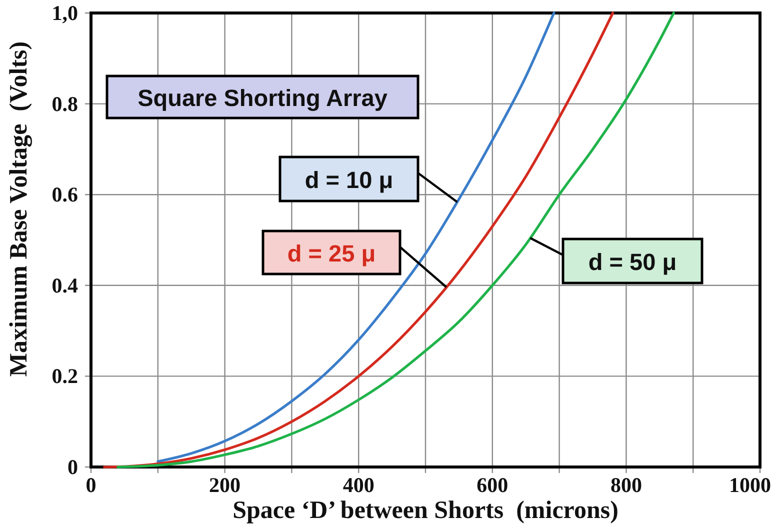 The image size is (773, 530). What do you see at coordinates (263, 98) in the screenshot?
I see `text: Square Shorting Array` at bounding box center [263, 98].